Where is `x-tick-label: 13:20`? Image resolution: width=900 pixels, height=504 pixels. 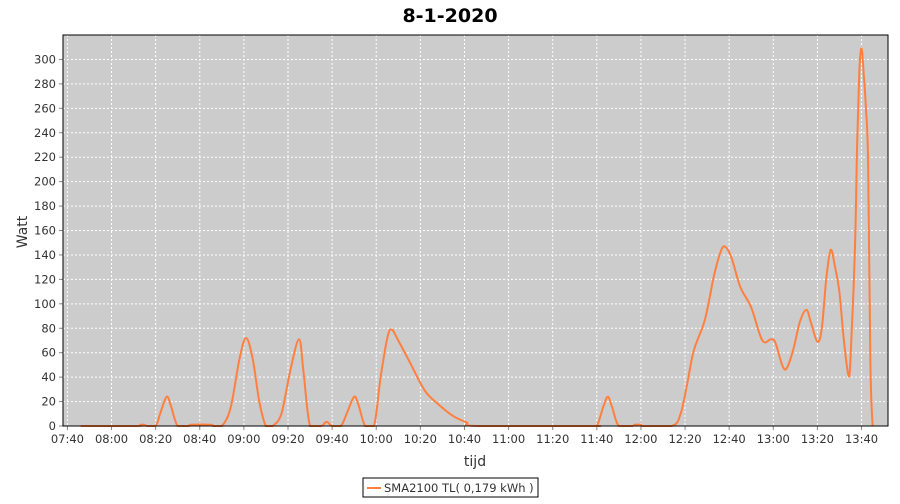
x-tick-label: 13:20 is located at coordinates (817, 439).